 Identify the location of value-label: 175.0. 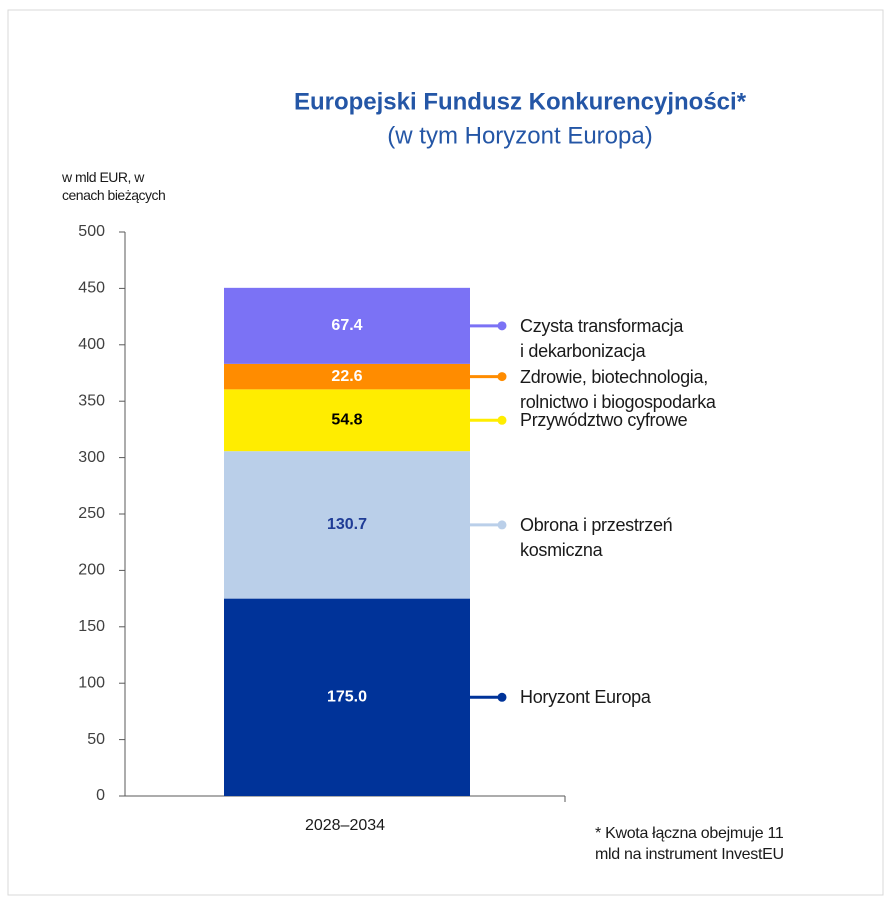
(347, 697).